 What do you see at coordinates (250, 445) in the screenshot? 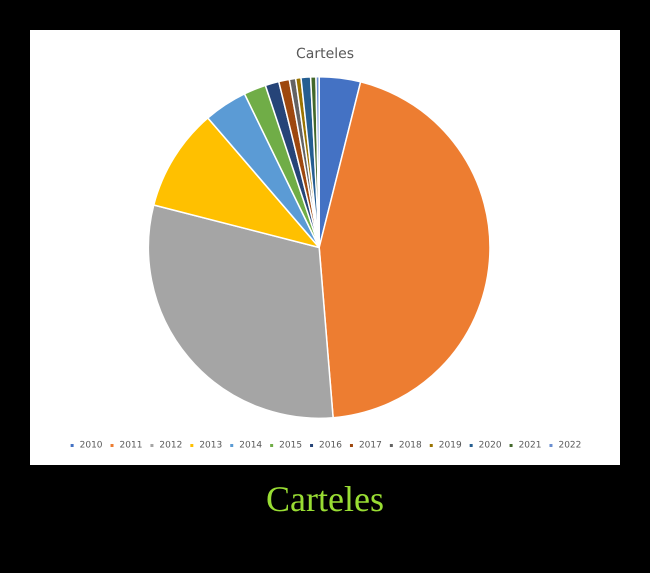
I see `legend-label: 2014` at bounding box center [250, 445].